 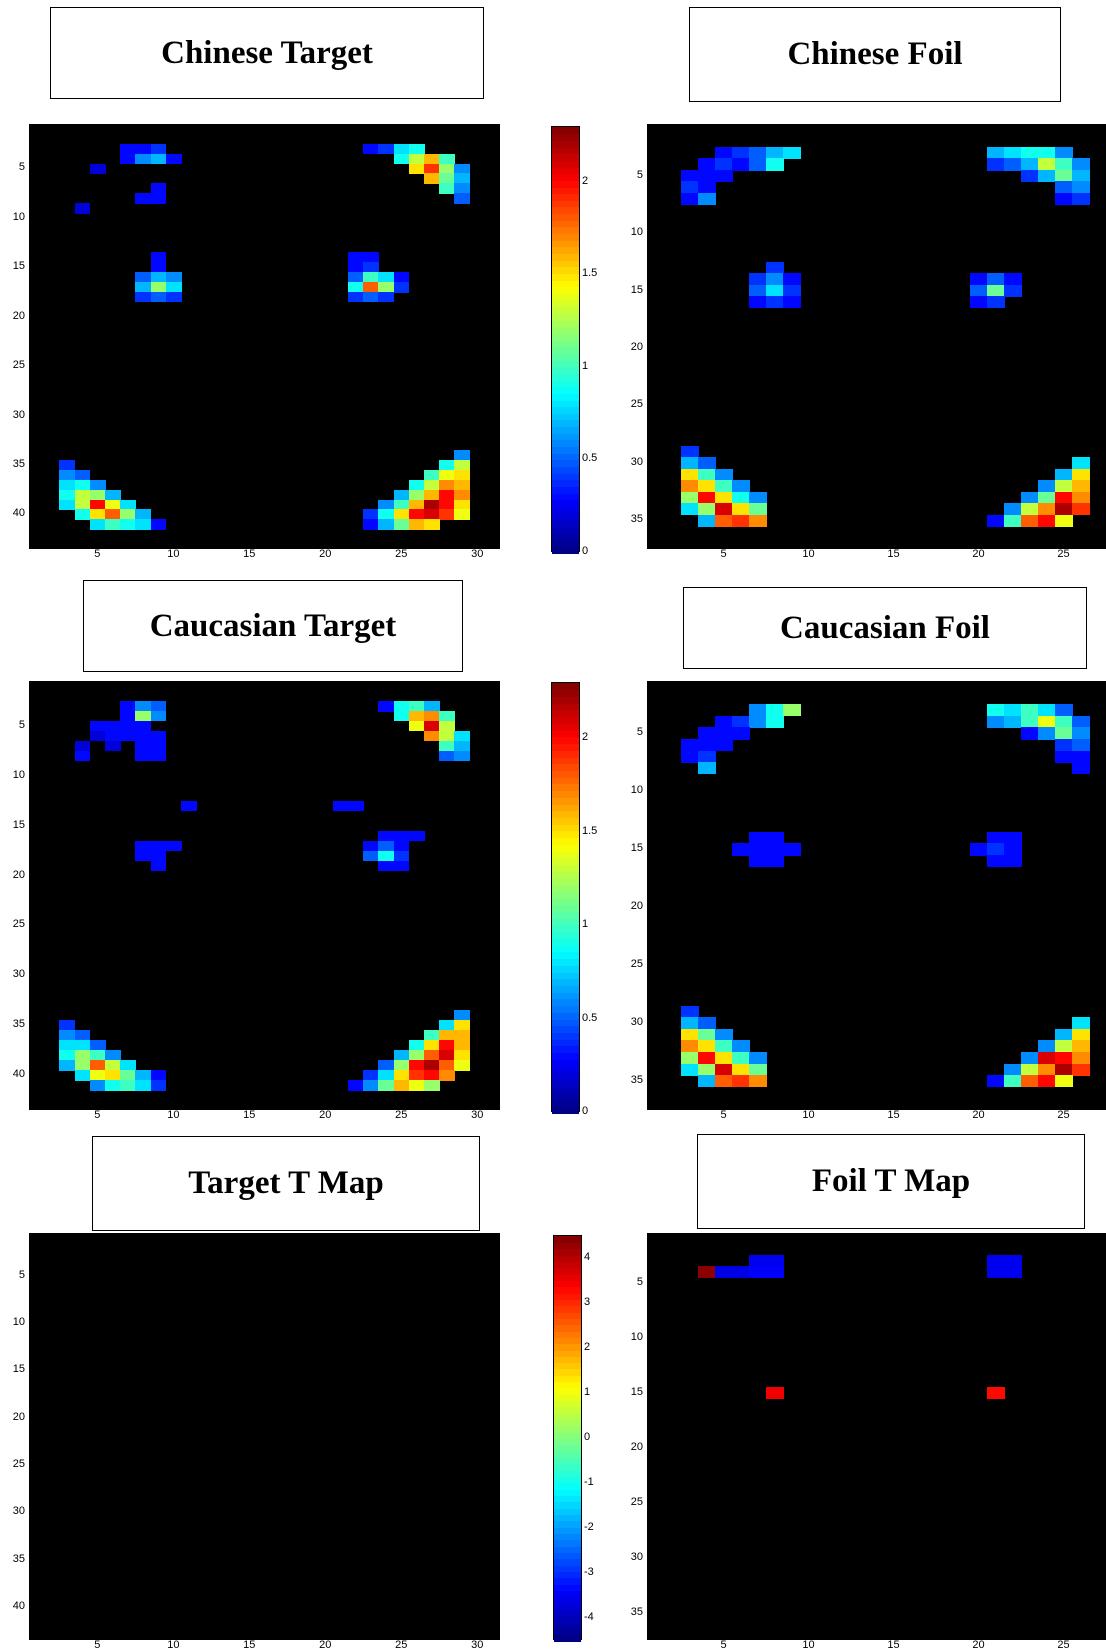 I want to click on x-tick-label: 20, so click(x=978, y=554).